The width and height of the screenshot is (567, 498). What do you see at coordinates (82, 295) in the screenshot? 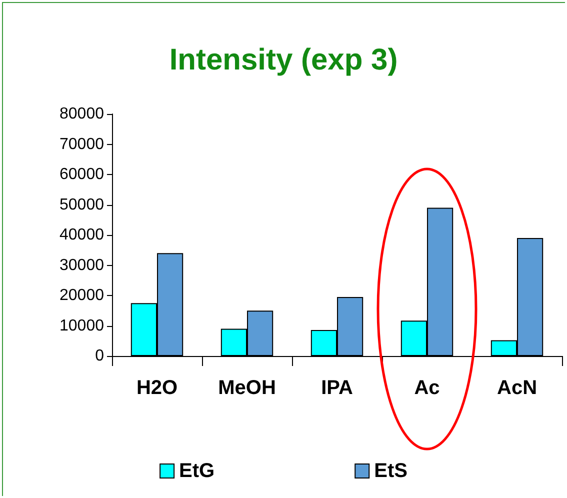
I see `y-tick-label: 20000` at bounding box center [82, 295].